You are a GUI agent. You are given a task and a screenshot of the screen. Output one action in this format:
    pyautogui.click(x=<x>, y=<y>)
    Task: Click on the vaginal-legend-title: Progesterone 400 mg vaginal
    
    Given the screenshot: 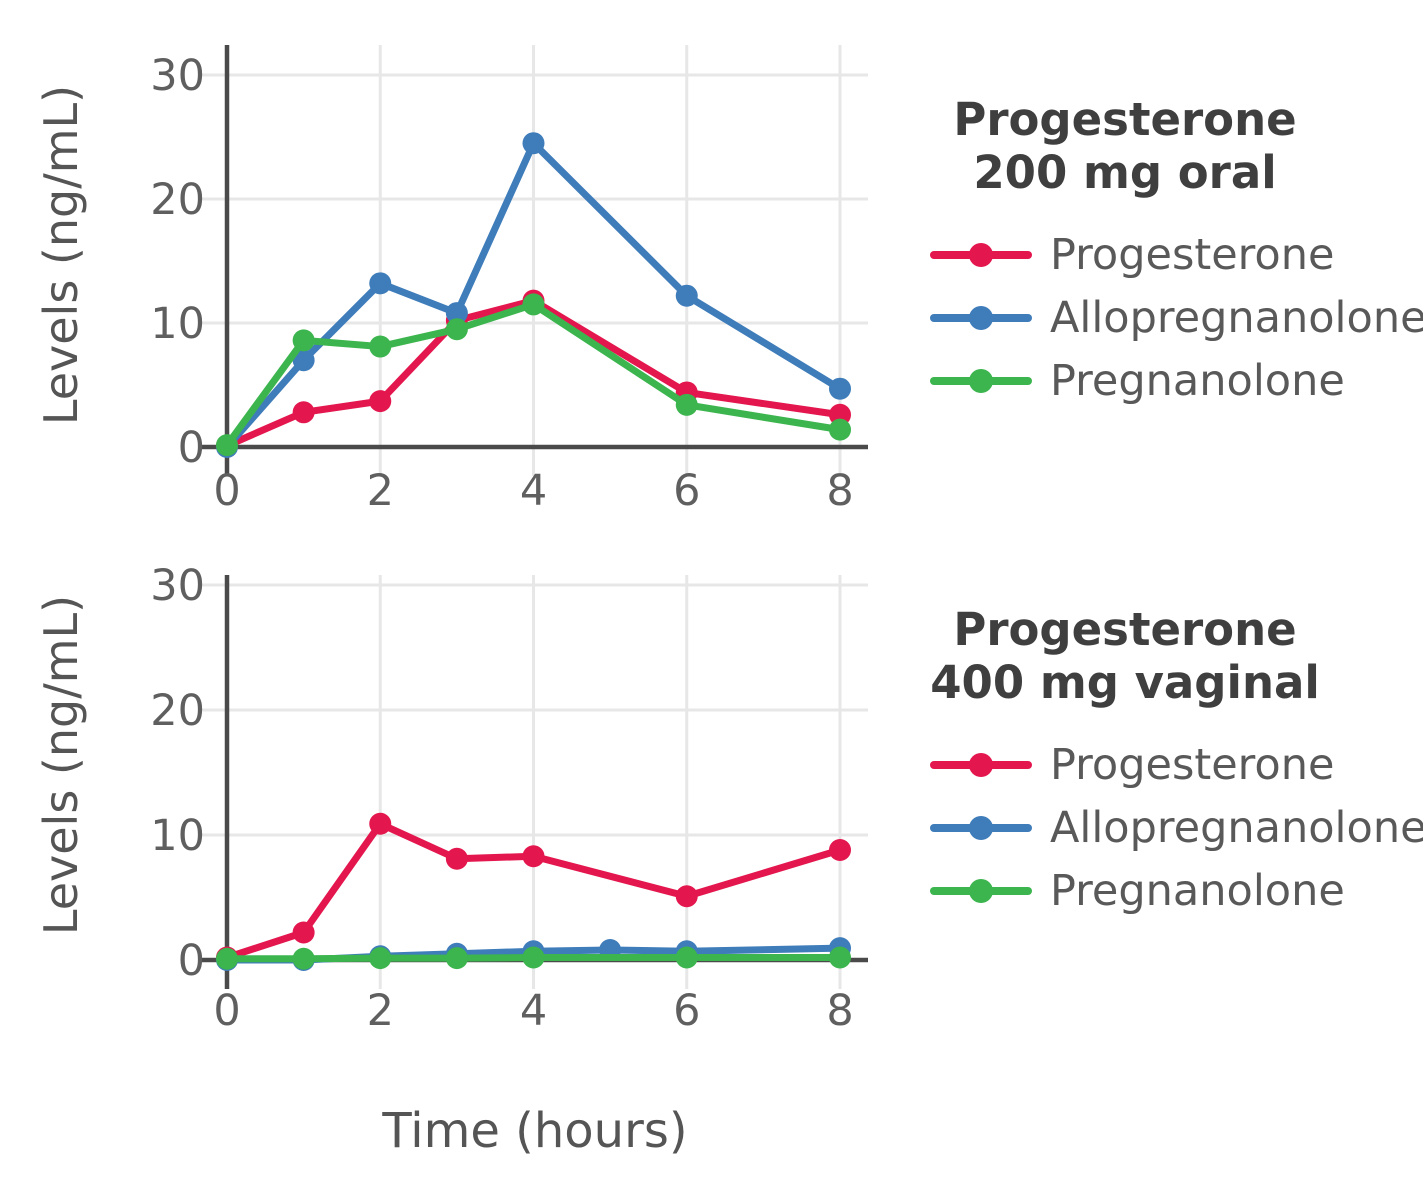 What is the action you would take?
    pyautogui.click(x=1125, y=652)
    